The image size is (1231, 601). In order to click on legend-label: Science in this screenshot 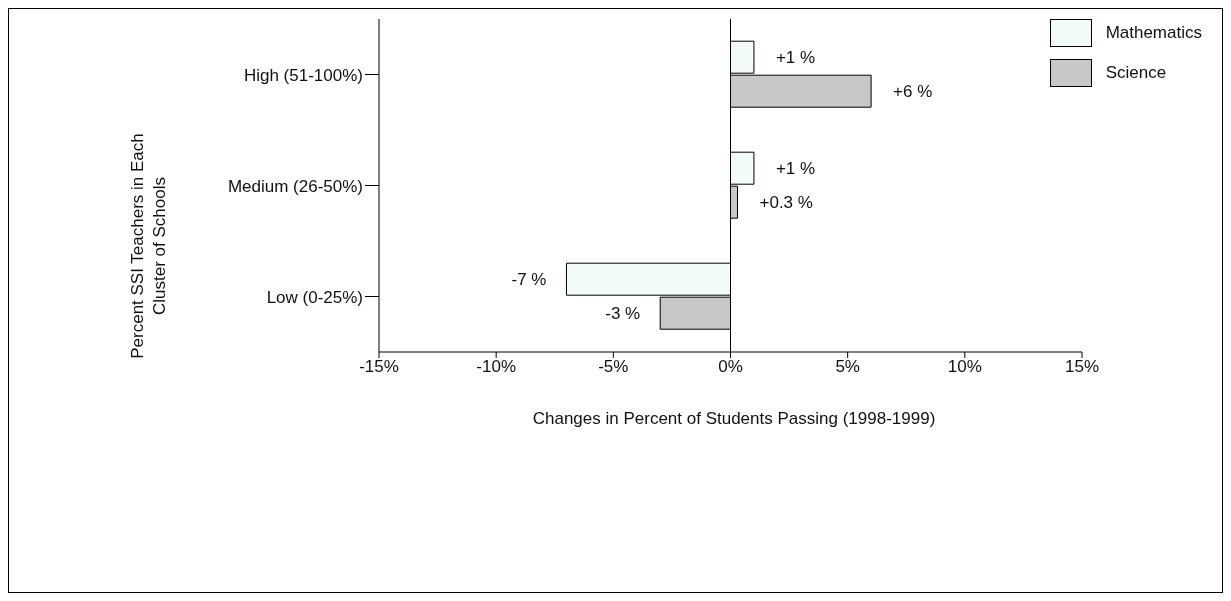, I will do `click(1136, 73)`.